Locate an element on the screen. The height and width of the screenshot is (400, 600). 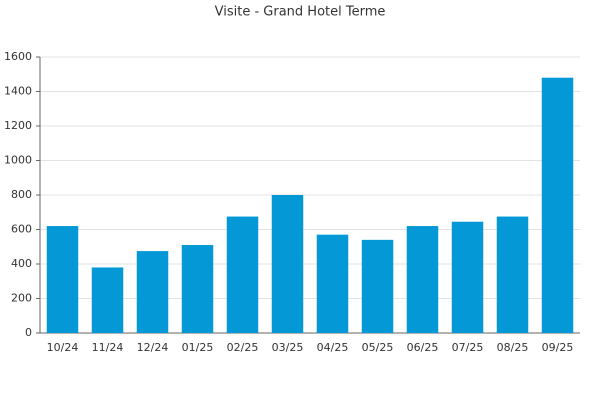
x-tick-label: 08/25 is located at coordinates (513, 347).